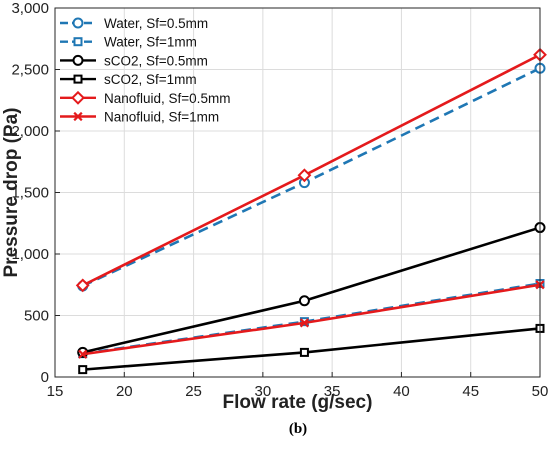  What do you see at coordinates (298, 402) in the screenshot?
I see `x-axis-label: Flow rate (g/sec)` at bounding box center [298, 402].